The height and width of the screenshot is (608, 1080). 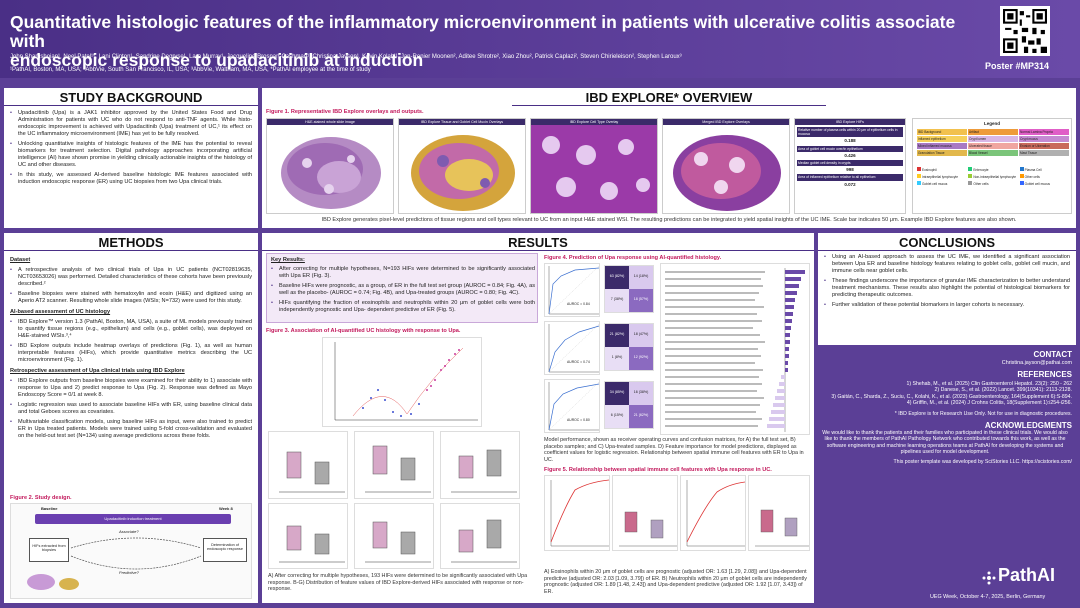 What do you see at coordinates (578, 420) in the screenshot?
I see `auroc-label: AUROC = 0.80` at bounding box center [578, 420].